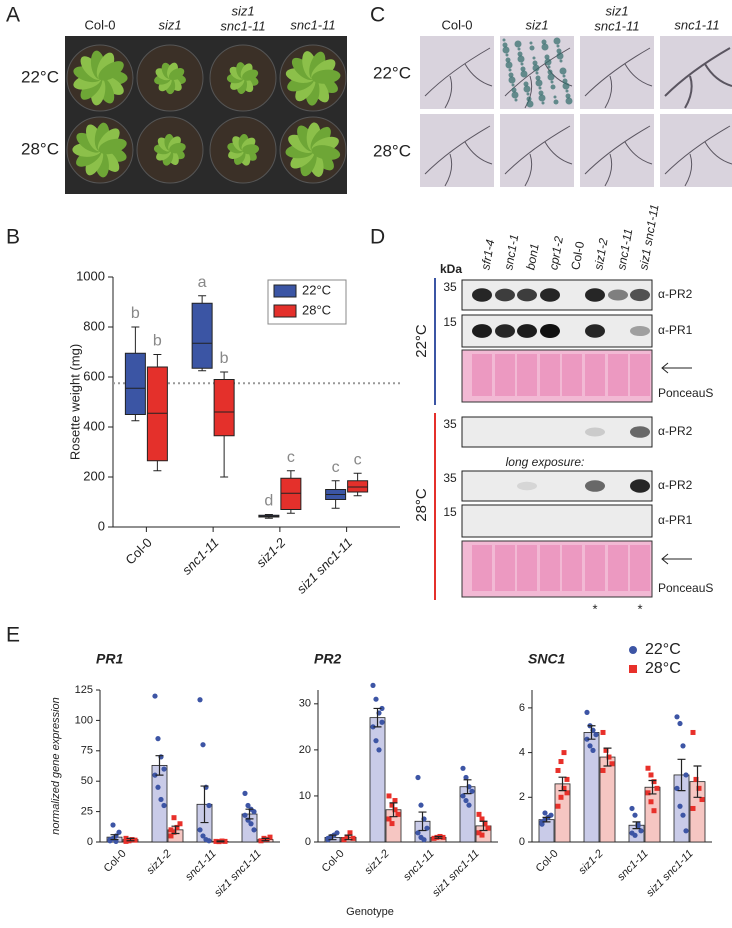 Image resolution: width=732 pixels, height=928 pixels. Describe the element at coordinates (99, 24) in the screenshot. I see `column-label: Col-0` at that location.